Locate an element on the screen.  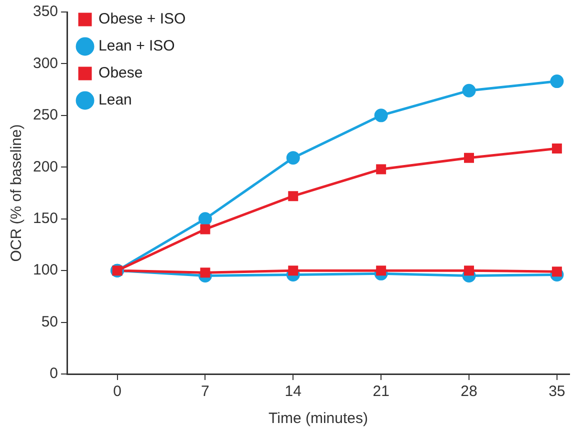
y-axis-title: OCR (% of baseline) is located at coordinates (17, 193).